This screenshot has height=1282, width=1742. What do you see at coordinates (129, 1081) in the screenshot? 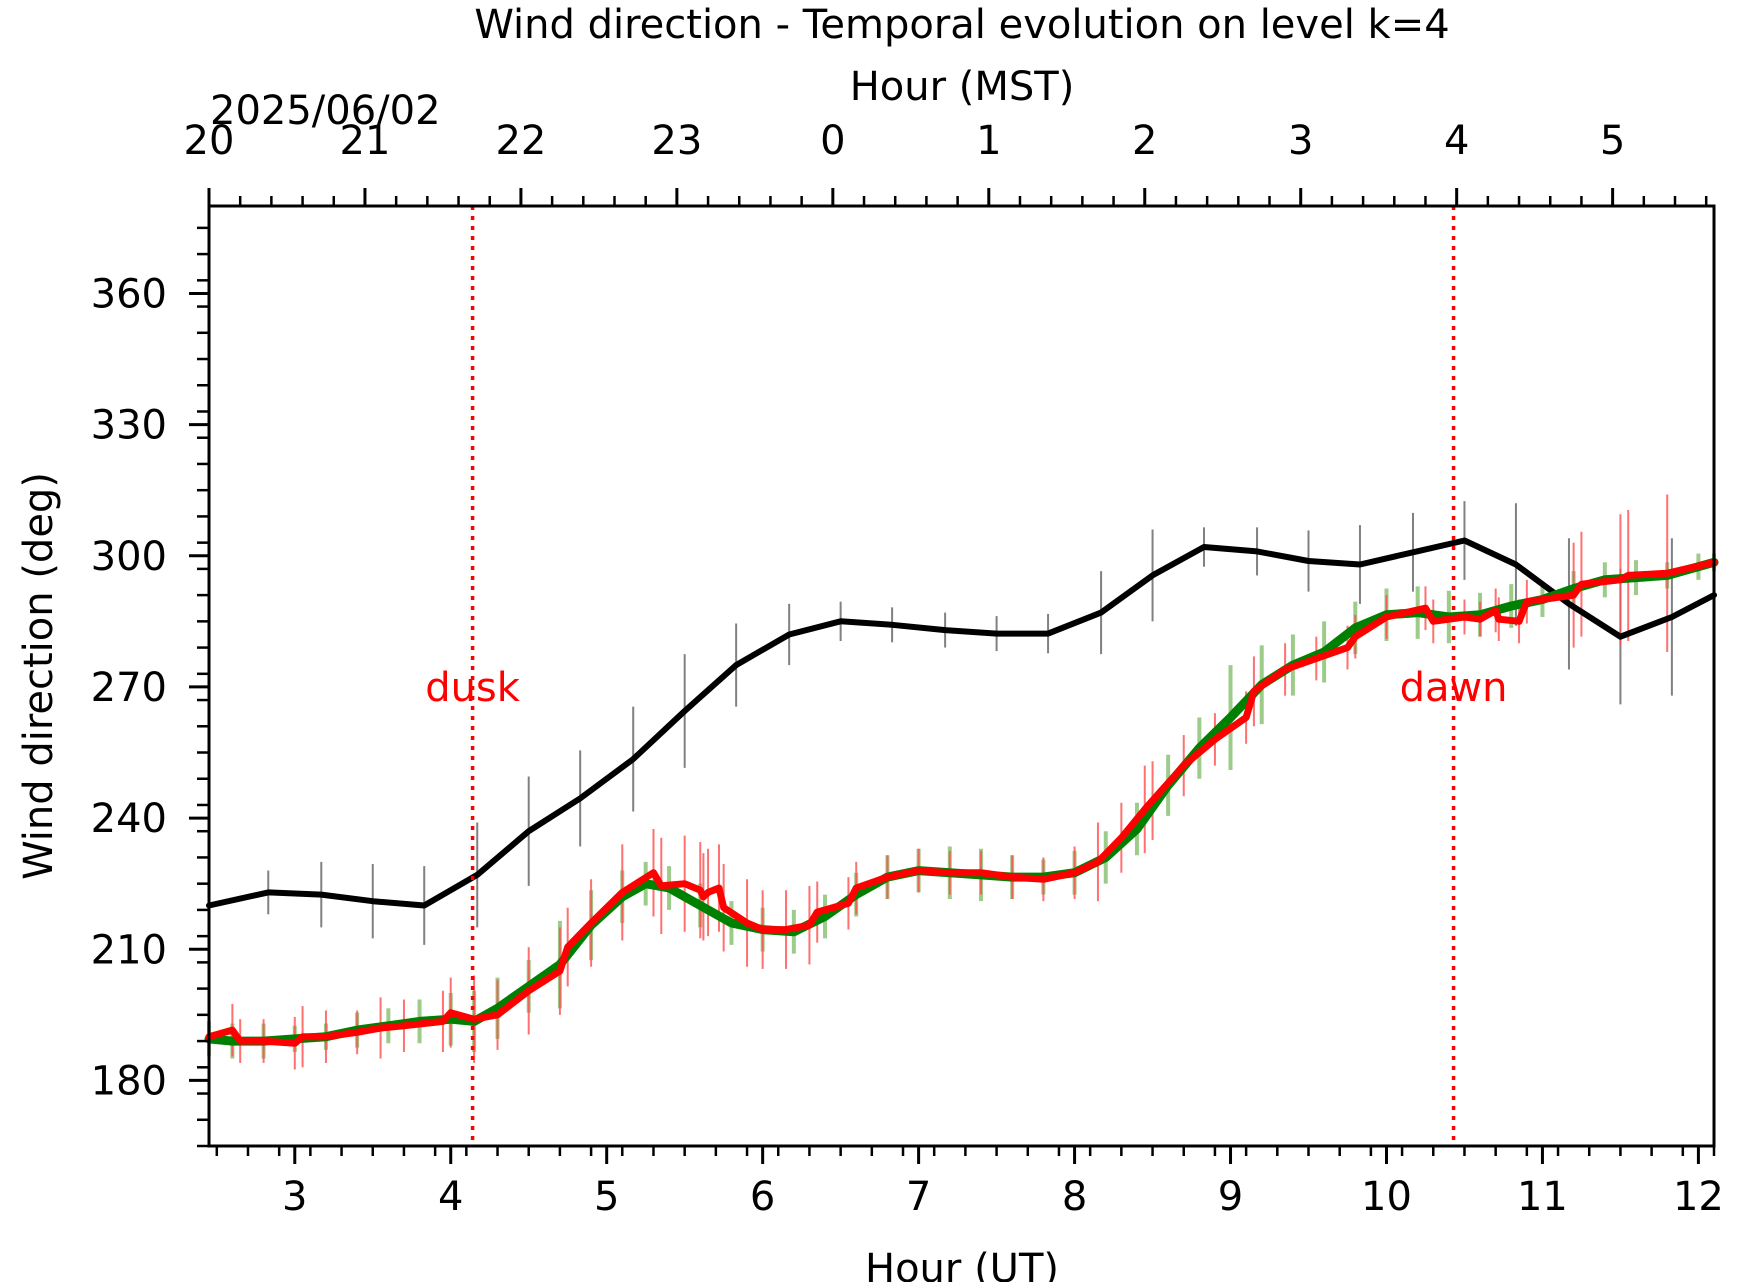
I see `y-tick-label: 180` at bounding box center [129, 1081].